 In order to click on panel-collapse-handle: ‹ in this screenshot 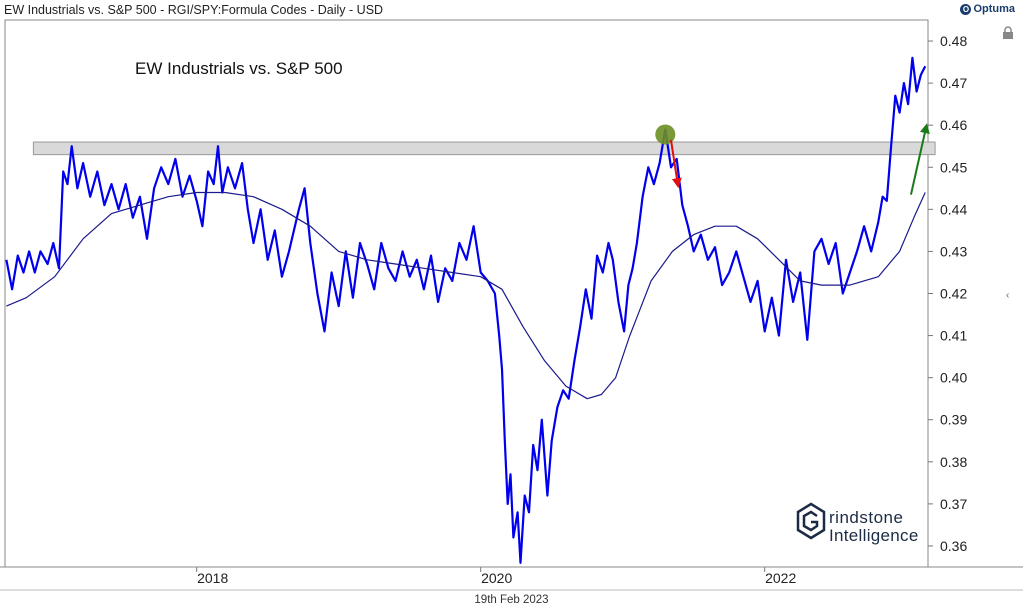, I will do `click(1008, 295)`.